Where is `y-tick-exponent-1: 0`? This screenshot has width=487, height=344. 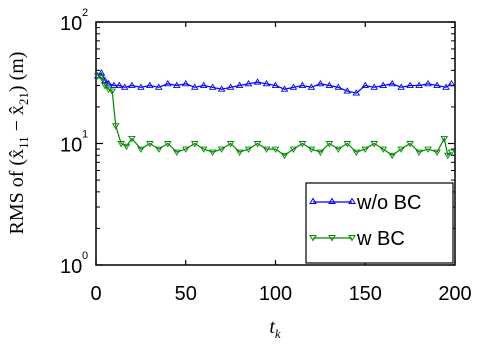
y-tick-exponent-1: 0 is located at coordinates (85, 256).